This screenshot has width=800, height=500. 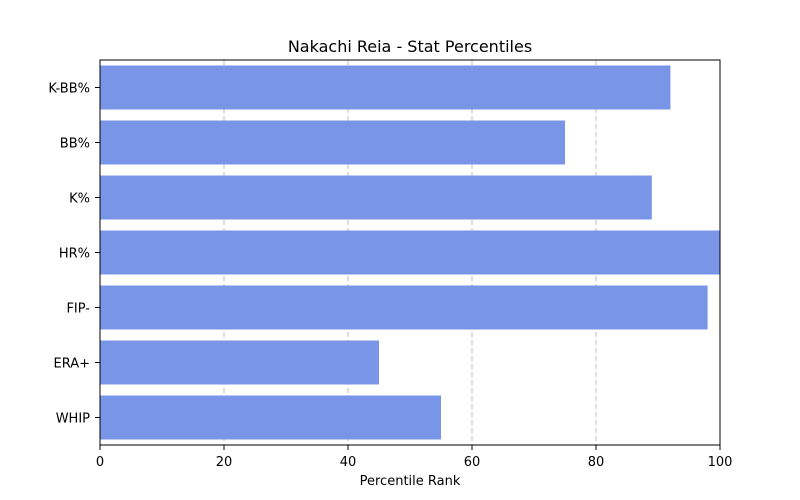 What do you see at coordinates (224, 462) in the screenshot?
I see `x-tick-label-1: 20` at bounding box center [224, 462].